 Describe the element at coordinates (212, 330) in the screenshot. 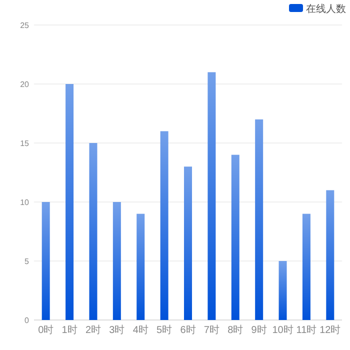

I see `x-tick-label: 7时` at that location.